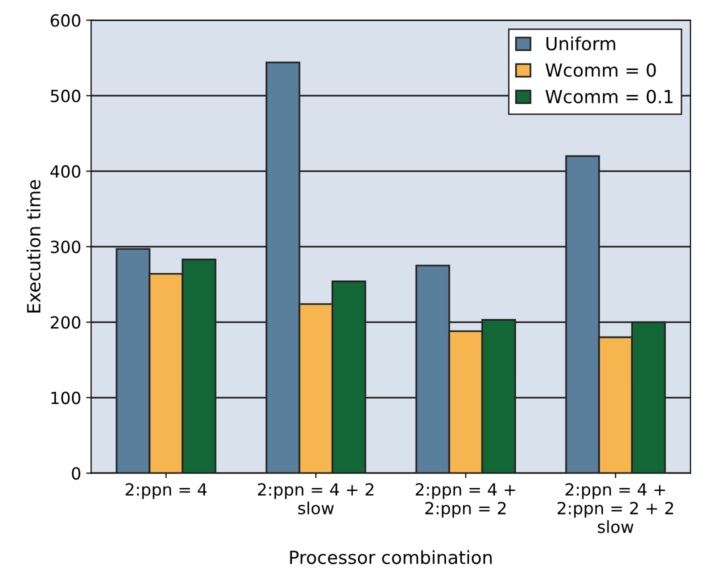 This screenshot has height=577, width=701. Describe the element at coordinates (65, 398) in the screenshot. I see `y-tick-label: 100` at that location.